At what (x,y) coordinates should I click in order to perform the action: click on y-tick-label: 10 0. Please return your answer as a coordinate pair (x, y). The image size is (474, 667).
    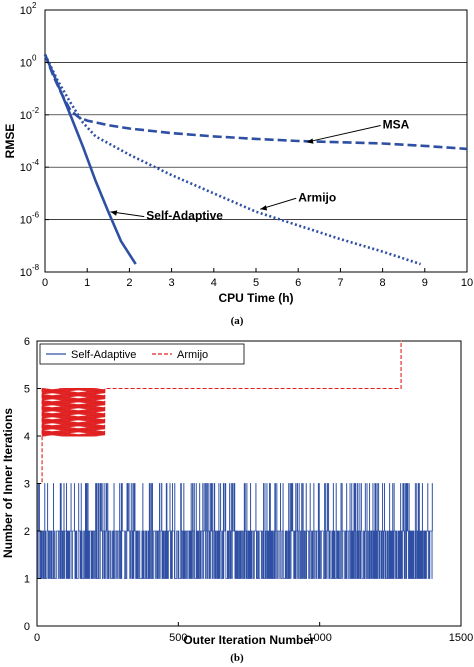
    Looking at the image, I should click on (28, 61).